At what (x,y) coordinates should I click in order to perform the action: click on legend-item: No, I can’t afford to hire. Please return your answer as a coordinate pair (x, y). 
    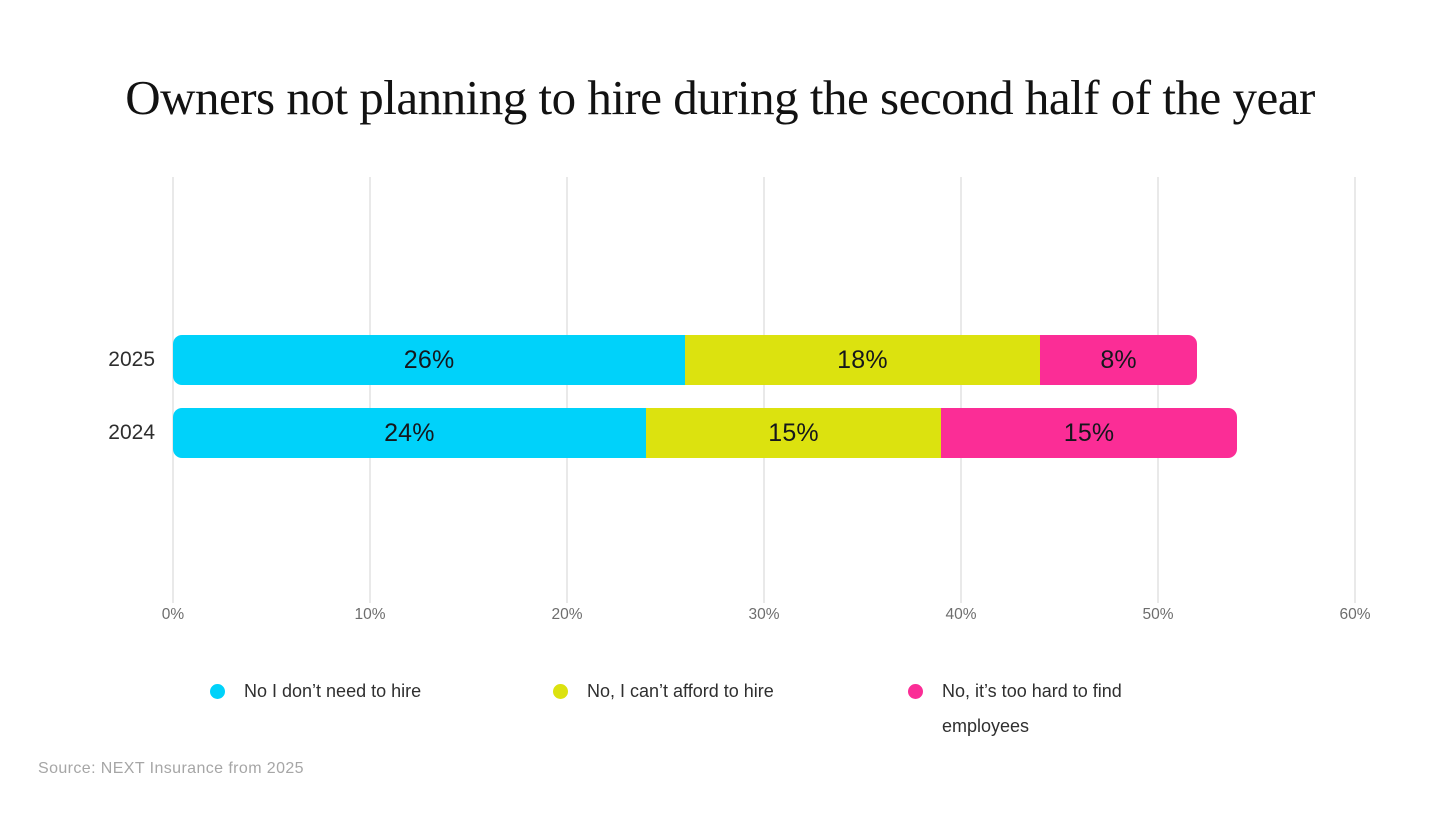
    Looking at the image, I should click on (663, 691).